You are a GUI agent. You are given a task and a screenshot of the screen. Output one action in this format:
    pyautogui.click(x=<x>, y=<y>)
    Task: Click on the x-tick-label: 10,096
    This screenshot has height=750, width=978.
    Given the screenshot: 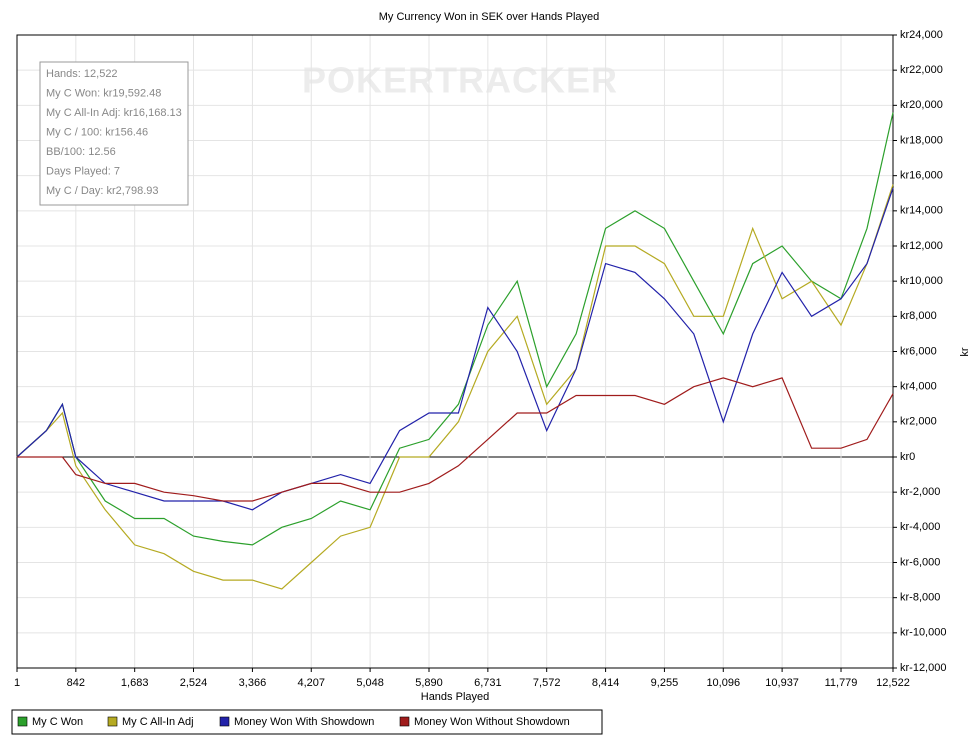 What is the action you would take?
    pyautogui.click(x=723, y=683)
    